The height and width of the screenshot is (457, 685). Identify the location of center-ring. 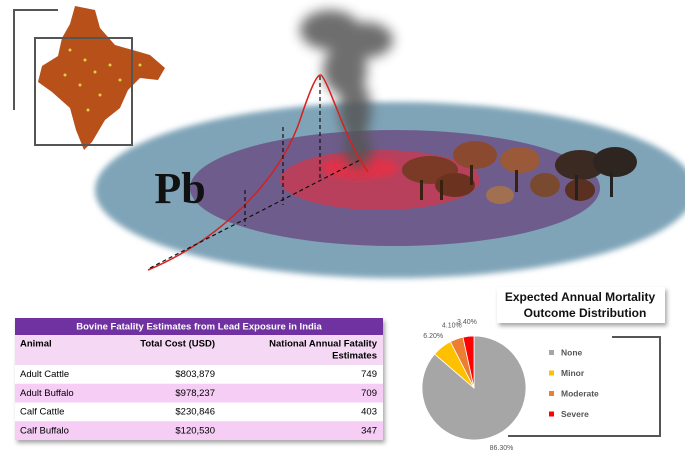
(360, 168).